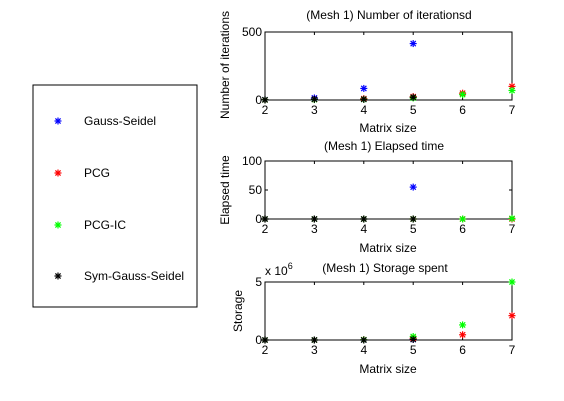 This screenshot has height=401, width=564. What do you see at coordinates (384, 146) in the screenshot?
I see `chart-title: (Mesh 1) Elapsed time` at bounding box center [384, 146].